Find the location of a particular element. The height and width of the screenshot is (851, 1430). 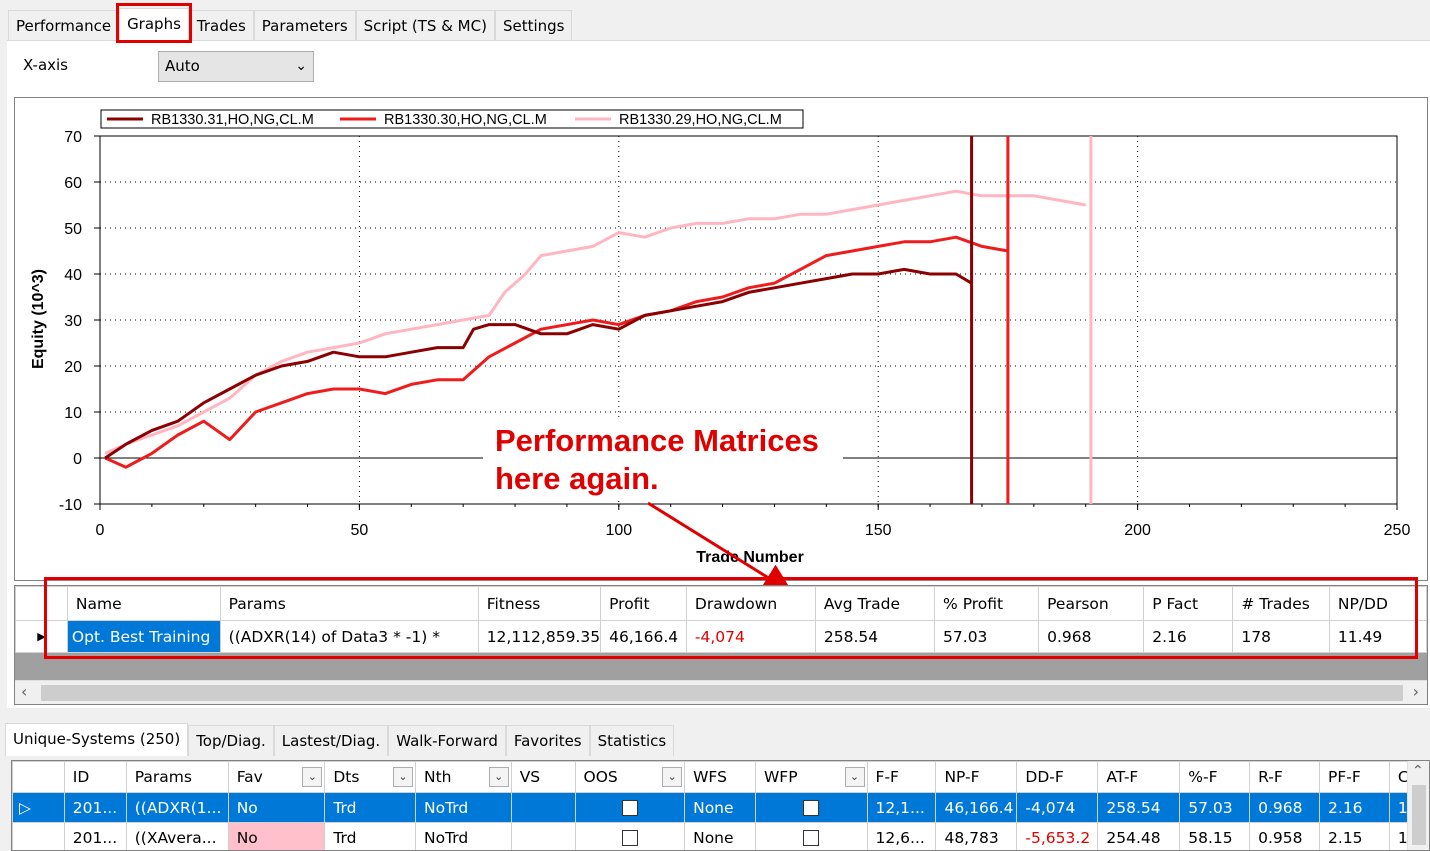

col-header-fav: Fav ⌄ is located at coordinates (276, 777).